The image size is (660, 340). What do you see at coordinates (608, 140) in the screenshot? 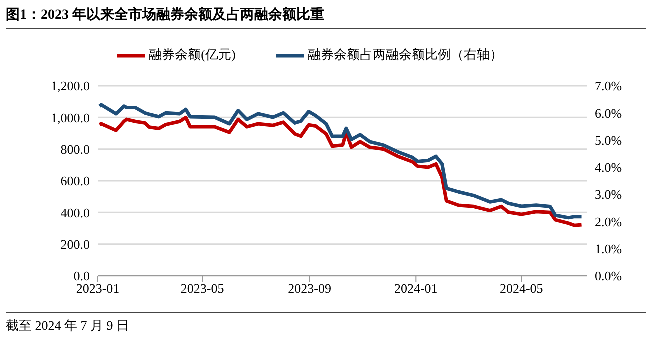
I see `y2-tick-label: 5.0%` at bounding box center [608, 140].